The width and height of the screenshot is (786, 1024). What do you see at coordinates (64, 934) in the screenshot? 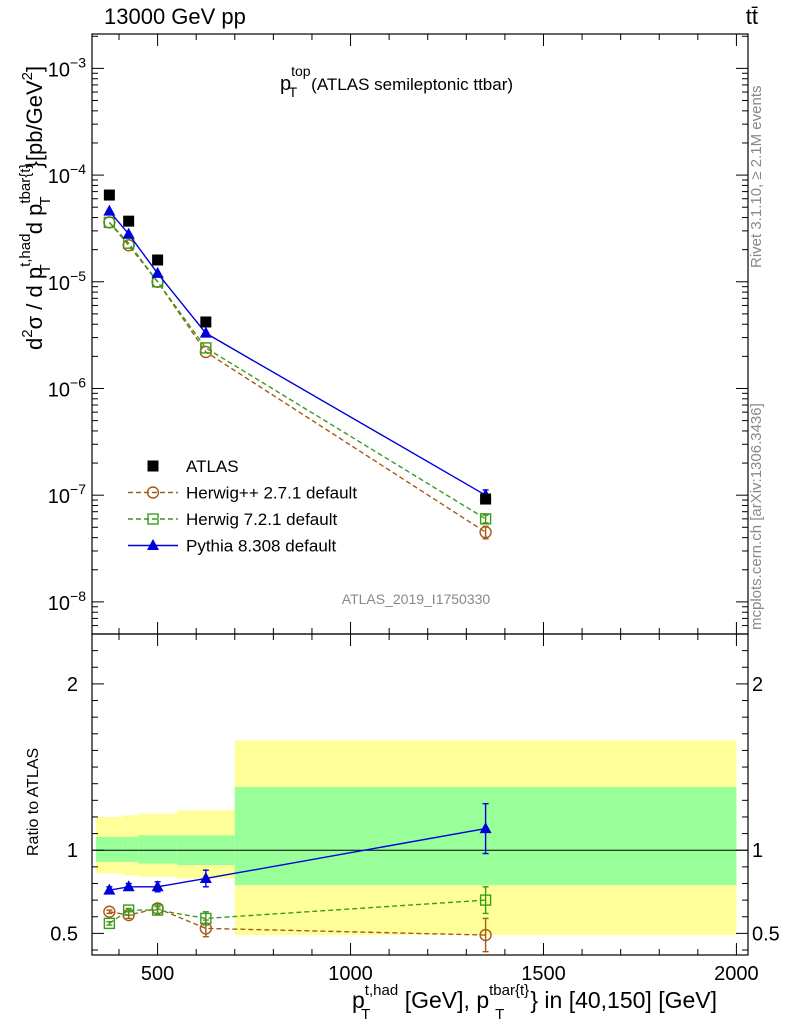
I see `y-tick-label-ratio: 0.5` at bounding box center [64, 934].